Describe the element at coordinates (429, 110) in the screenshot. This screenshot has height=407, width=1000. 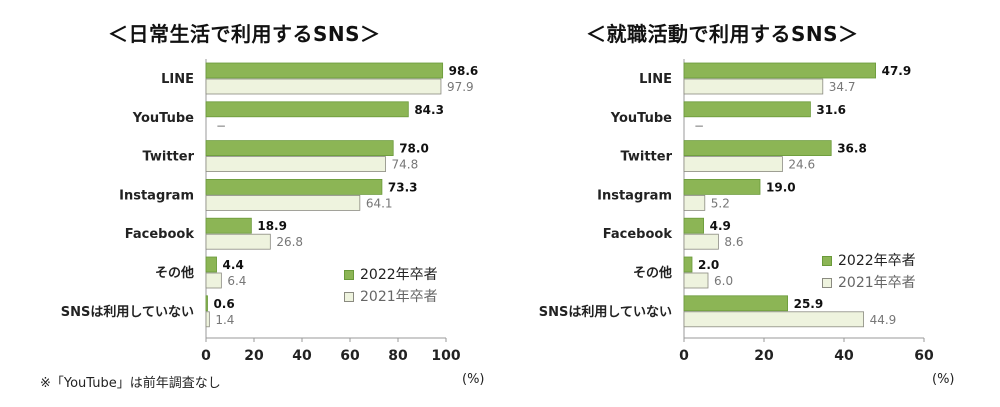
I see `data-label-2022: 84.3` at that location.